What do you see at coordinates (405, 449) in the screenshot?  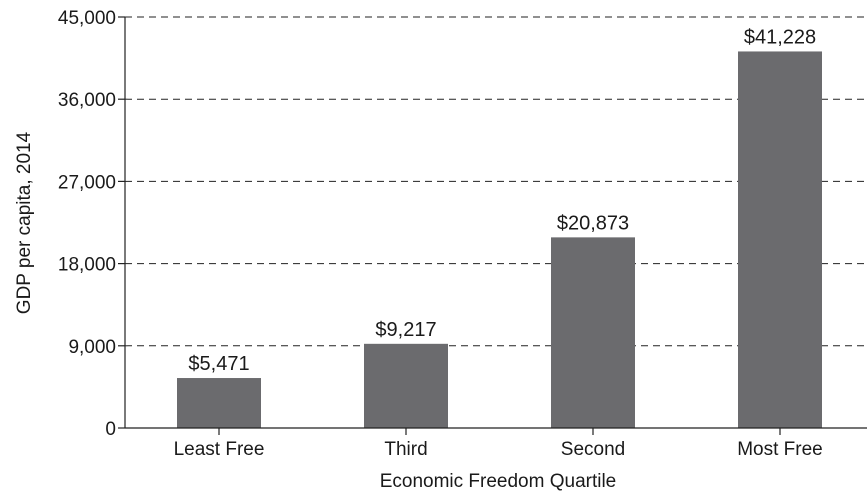 I see `x-tick-label: Third` at bounding box center [405, 449].